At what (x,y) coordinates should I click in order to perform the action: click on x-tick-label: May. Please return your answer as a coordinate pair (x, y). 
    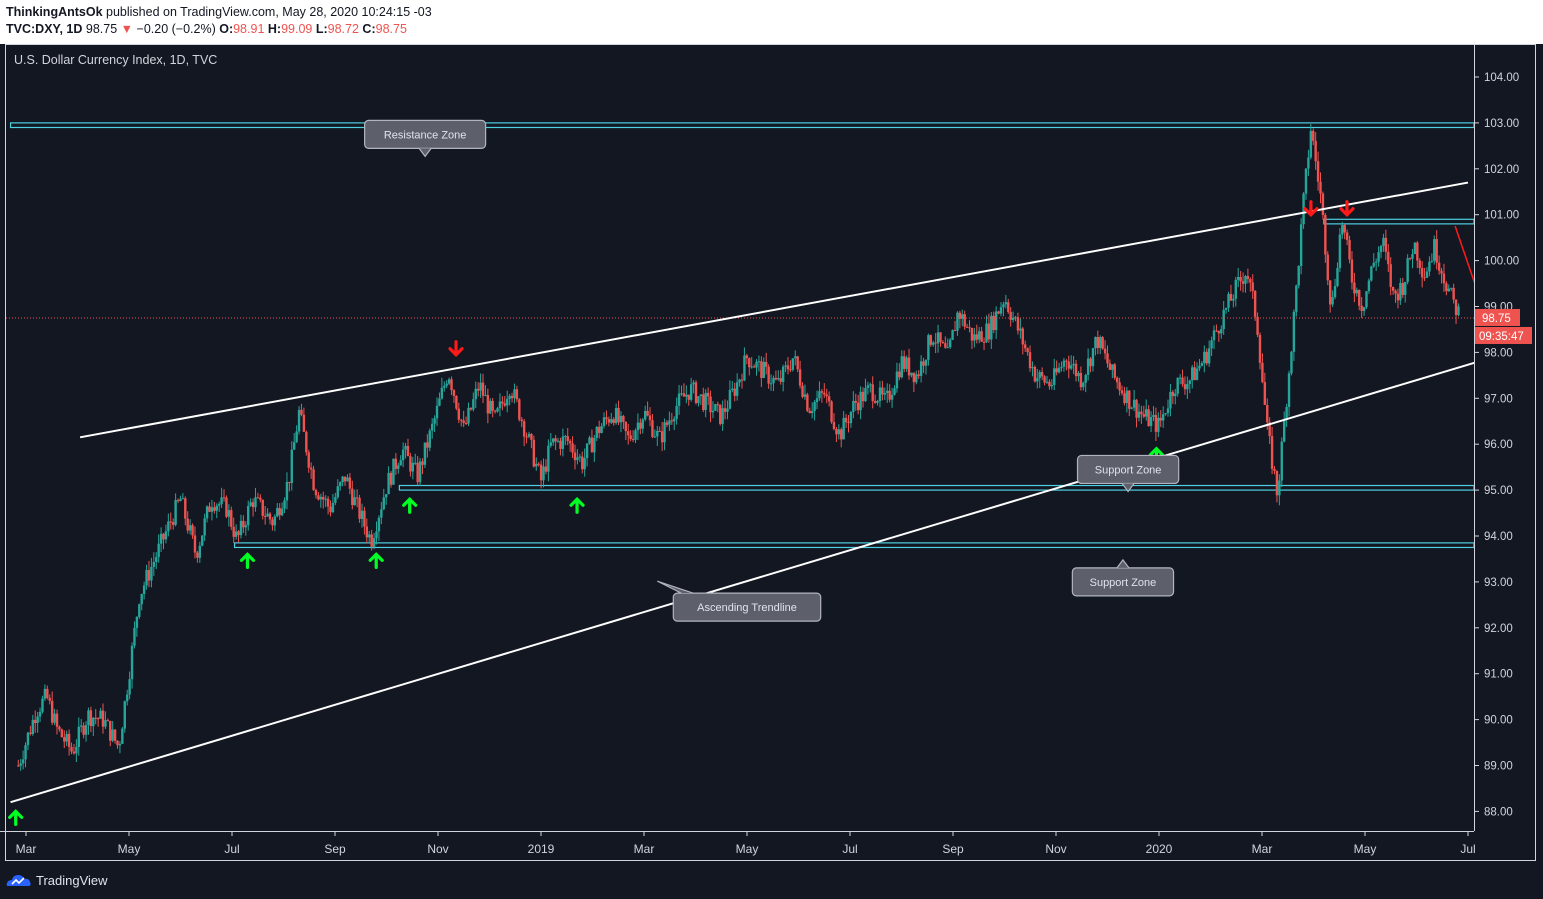
    Looking at the image, I should click on (747, 849).